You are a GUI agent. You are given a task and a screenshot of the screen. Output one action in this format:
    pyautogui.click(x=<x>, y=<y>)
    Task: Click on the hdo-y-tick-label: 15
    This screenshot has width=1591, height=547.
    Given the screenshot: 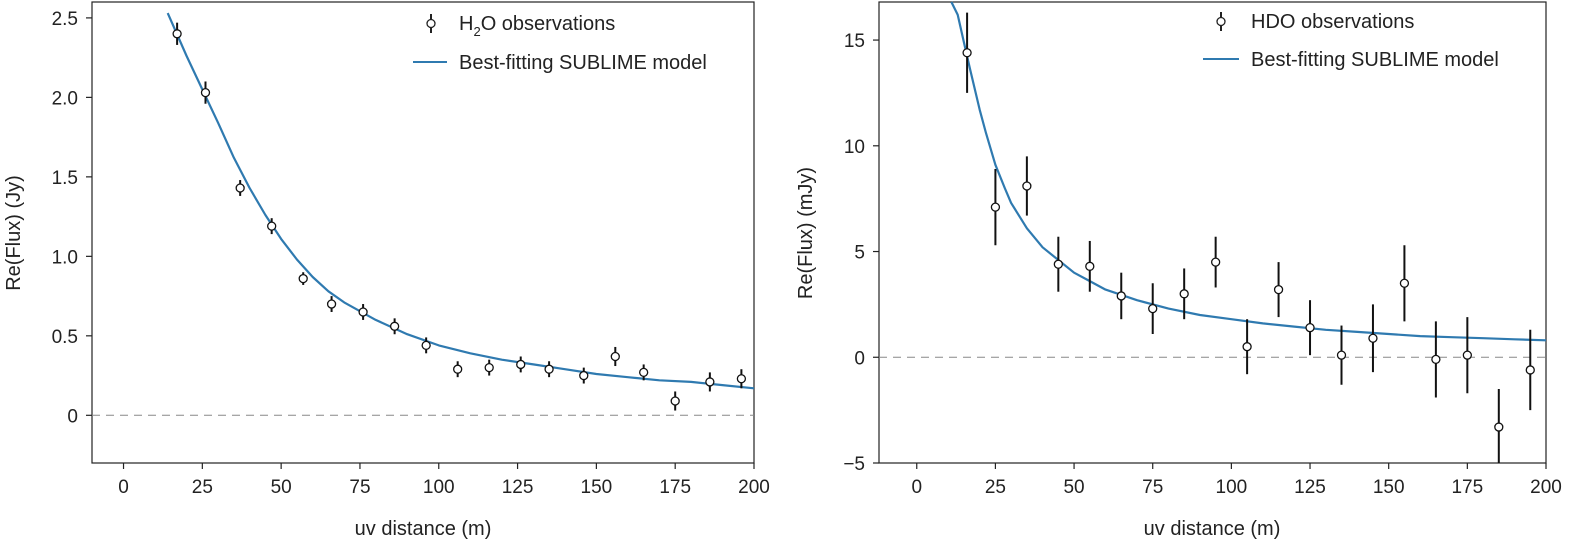 What is the action you would take?
    pyautogui.click(x=854, y=41)
    